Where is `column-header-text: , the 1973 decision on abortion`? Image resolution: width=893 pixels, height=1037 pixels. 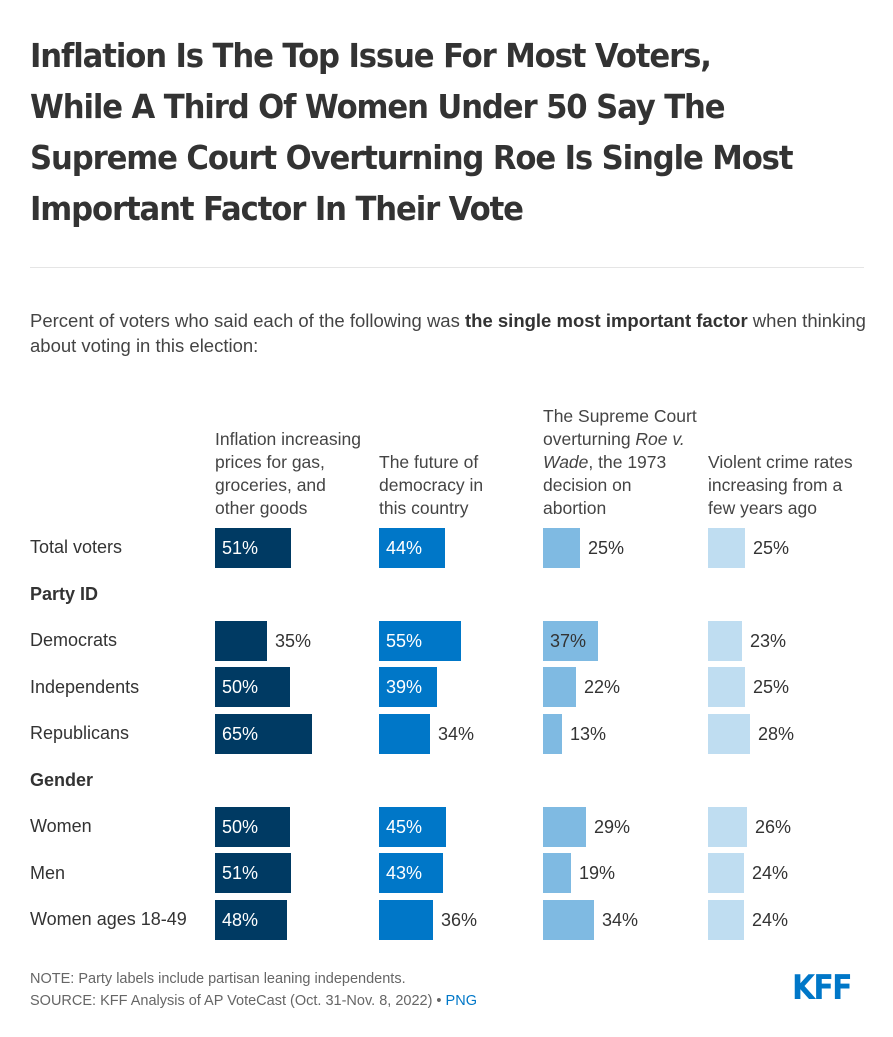 column-header-text: , the 1973 decision on abortion is located at coordinates (605, 485).